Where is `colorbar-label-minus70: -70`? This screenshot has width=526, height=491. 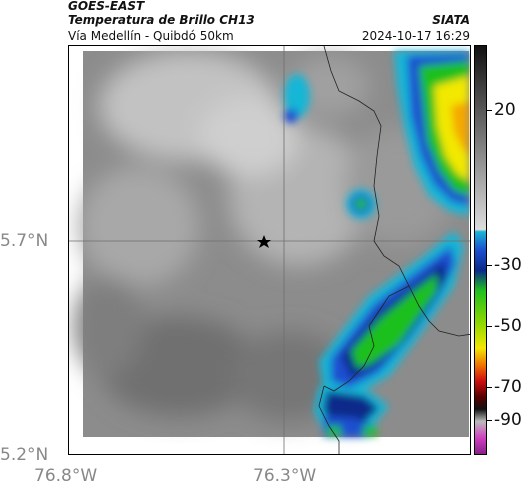
colorbar-label-minus70: -70 is located at coordinates (508, 387).